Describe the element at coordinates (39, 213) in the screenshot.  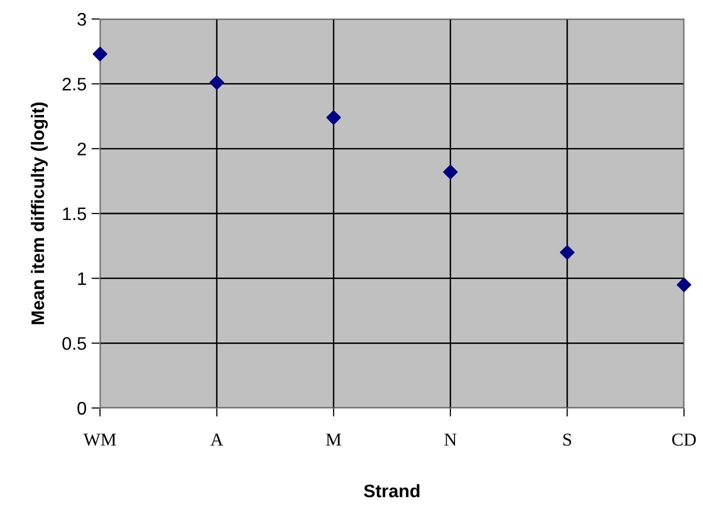
I see `y-axis-title: Mean item difficulty (logit)` at that location.